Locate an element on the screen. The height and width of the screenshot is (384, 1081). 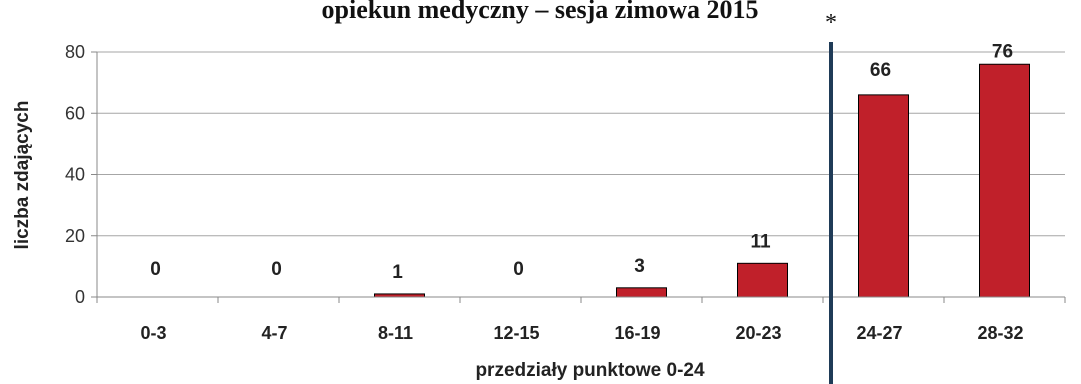
x-tick-label: 12-15 is located at coordinates (516, 333).